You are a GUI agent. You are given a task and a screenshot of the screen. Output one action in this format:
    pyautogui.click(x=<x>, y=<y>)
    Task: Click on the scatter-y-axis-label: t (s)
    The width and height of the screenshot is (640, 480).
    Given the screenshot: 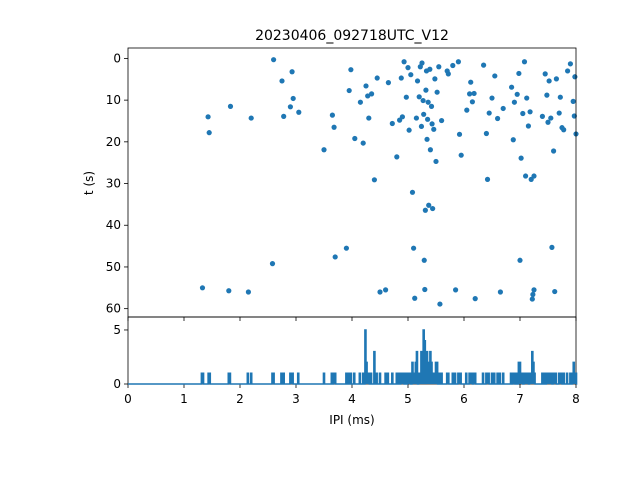 What is the action you would take?
    pyautogui.click(x=89, y=183)
    